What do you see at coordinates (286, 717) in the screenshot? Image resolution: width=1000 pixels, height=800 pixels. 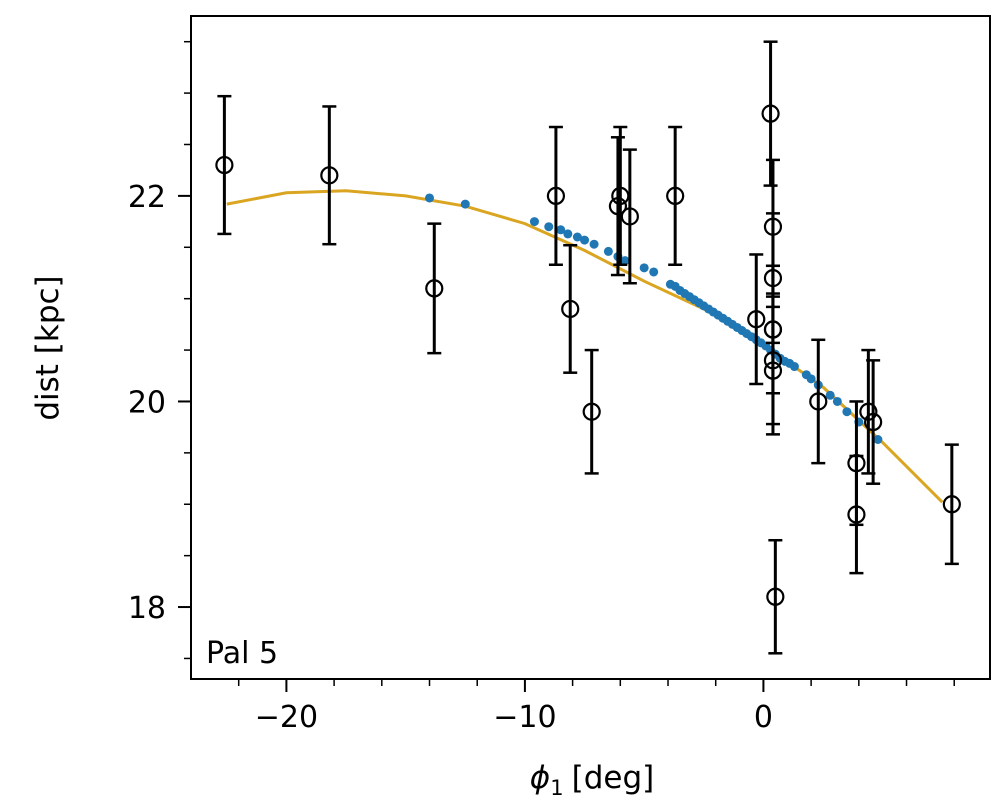 I see `x-tick-label: −20` at bounding box center [286, 717].